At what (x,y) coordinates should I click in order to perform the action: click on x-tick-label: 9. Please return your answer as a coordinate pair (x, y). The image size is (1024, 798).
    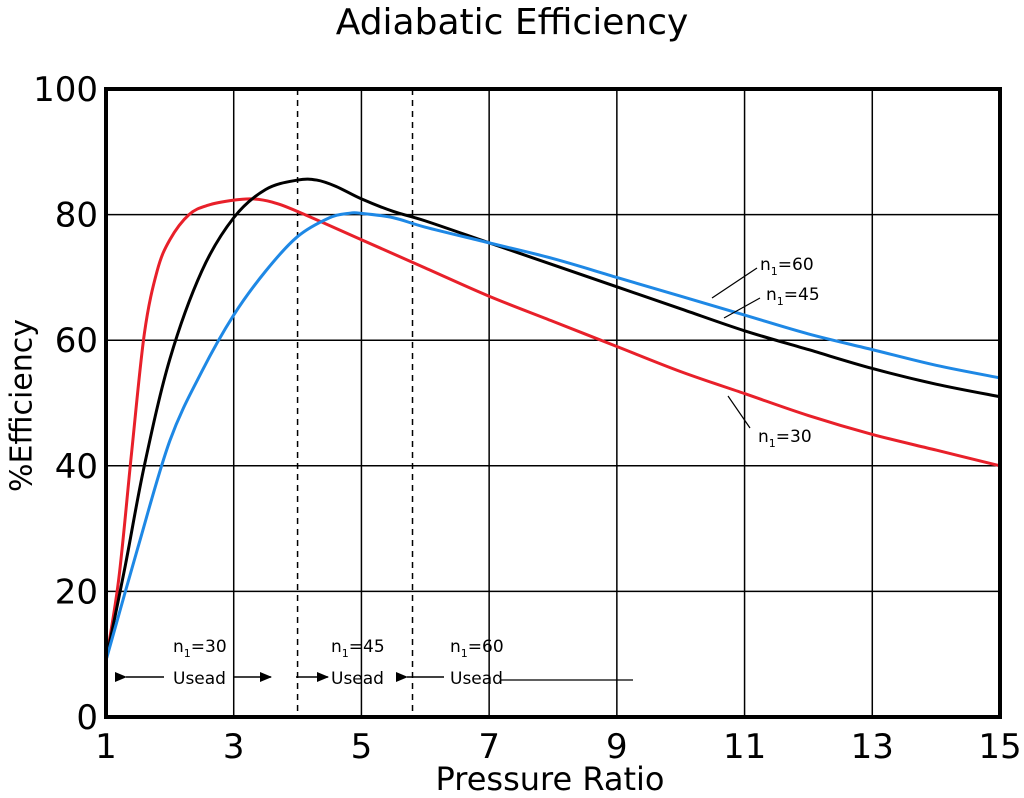
    Looking at the image, I should click on (617, 747).